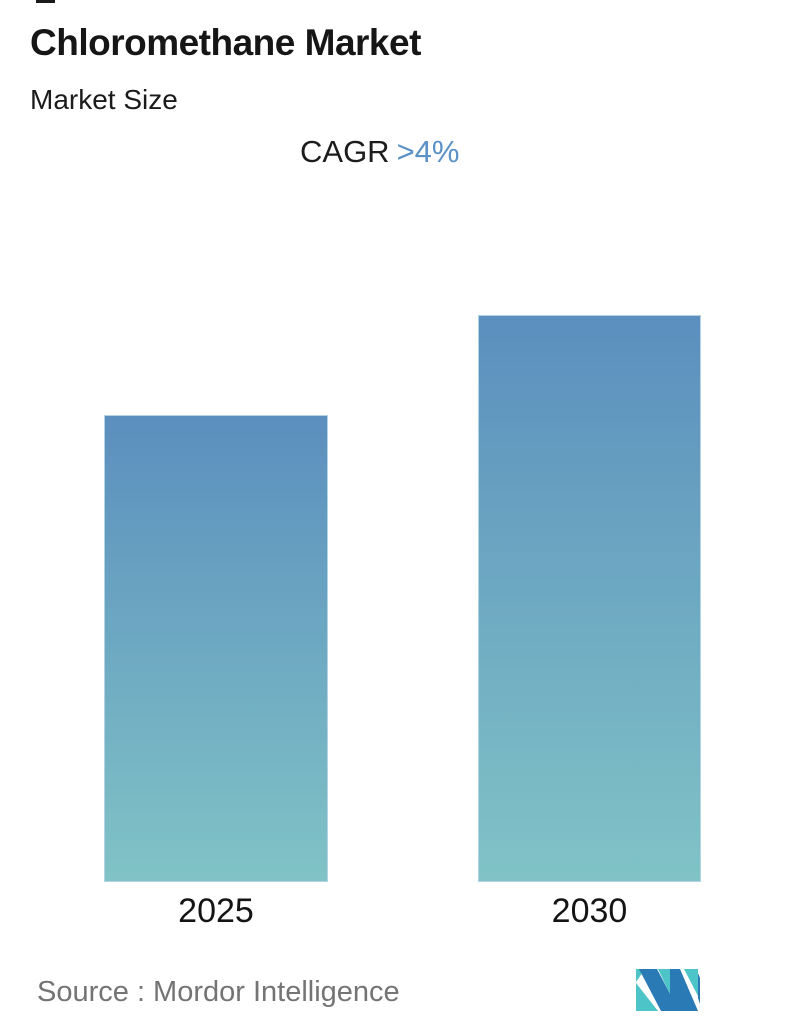 This screenshot has height=1034, width=796. I want to click on logo-blue-right-sliver, so click(699, 988).